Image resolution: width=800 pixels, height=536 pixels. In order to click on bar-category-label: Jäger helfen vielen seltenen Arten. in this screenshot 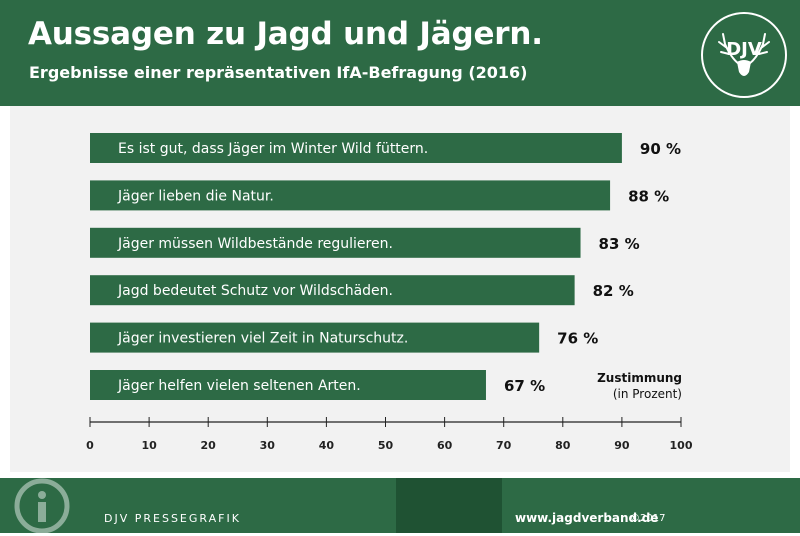, I will do `click(239, 386)`.